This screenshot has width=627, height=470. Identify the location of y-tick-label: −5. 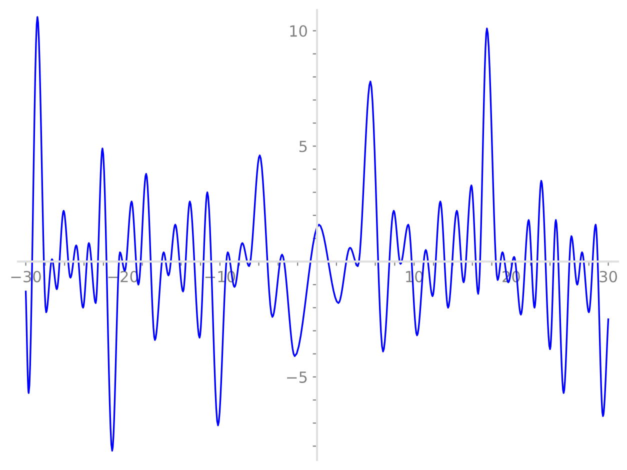
(297, 377).